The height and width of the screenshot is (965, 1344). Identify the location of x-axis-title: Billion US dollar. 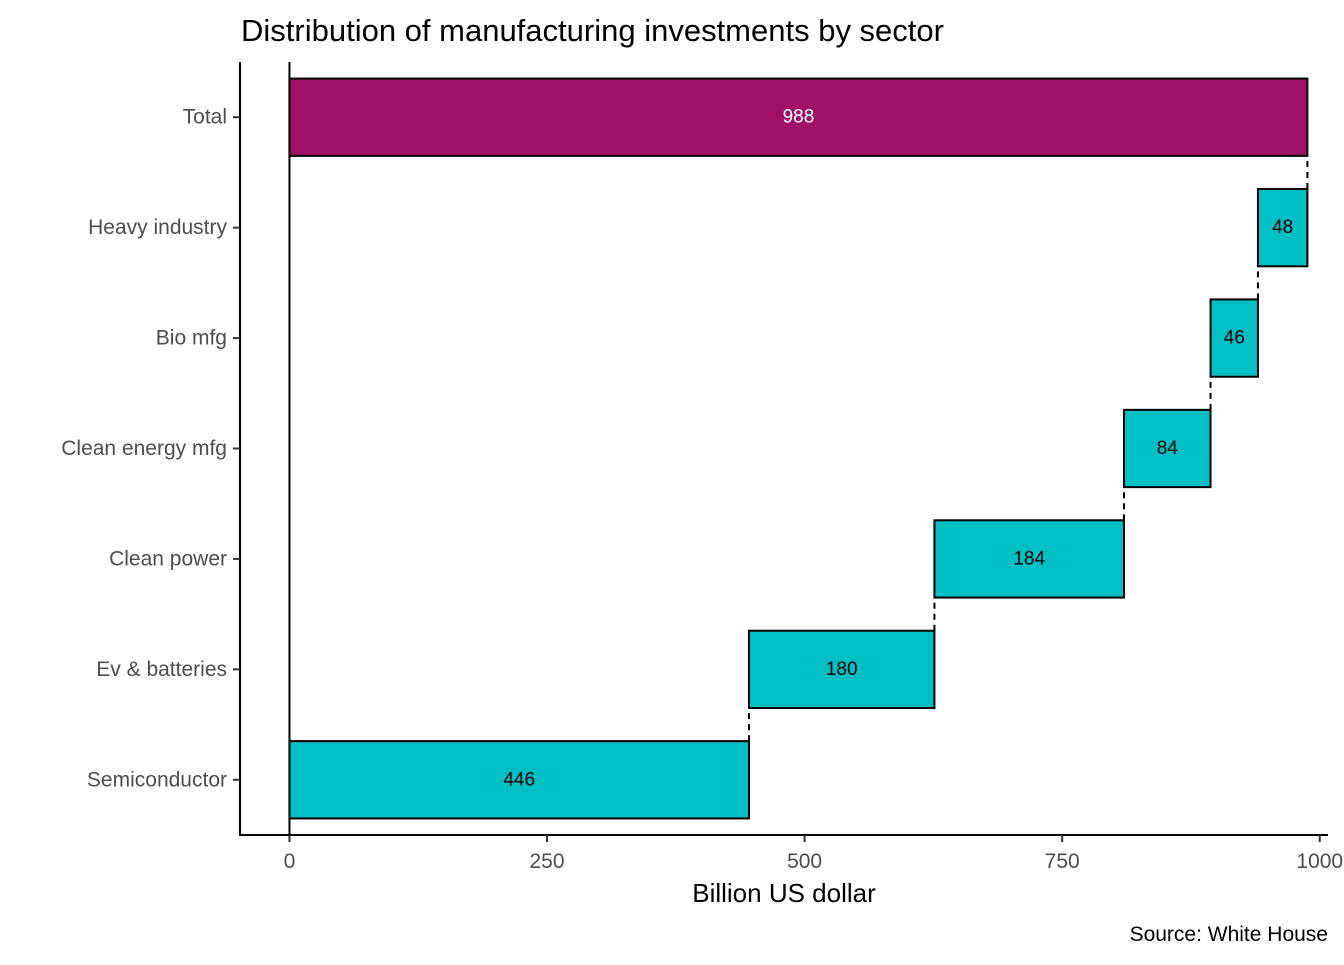
(784, 893).